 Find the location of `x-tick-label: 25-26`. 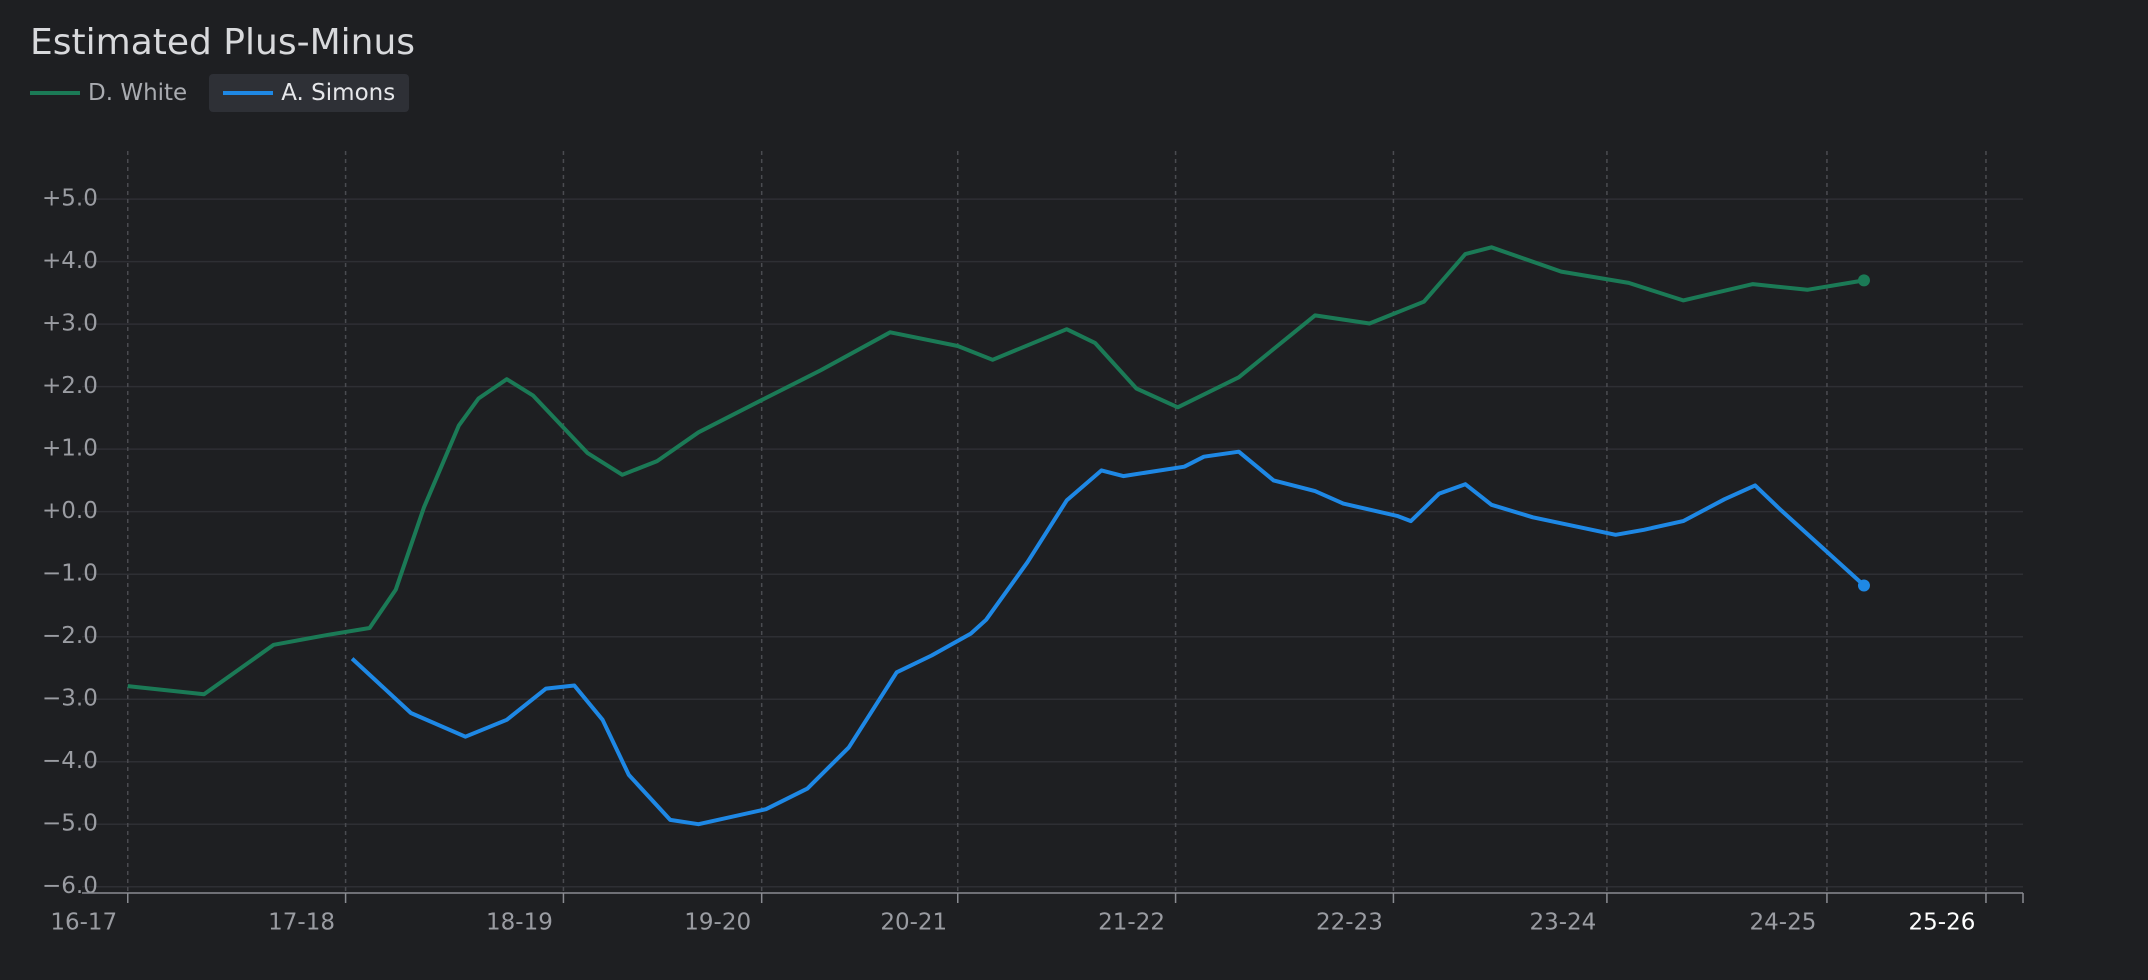

x-tick-label: 25-26 is located at coordinates (1942, 923).